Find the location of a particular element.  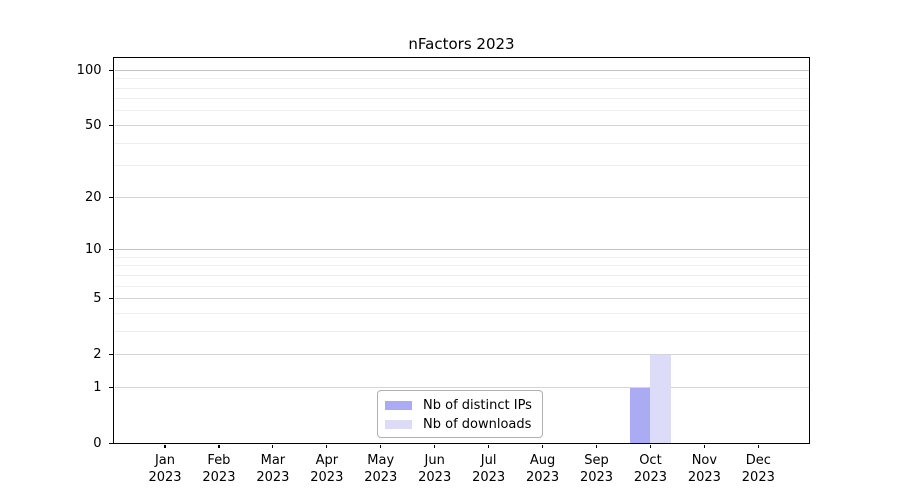

x-tick-label: Feb 2023 is located at coordinates (219, 469).